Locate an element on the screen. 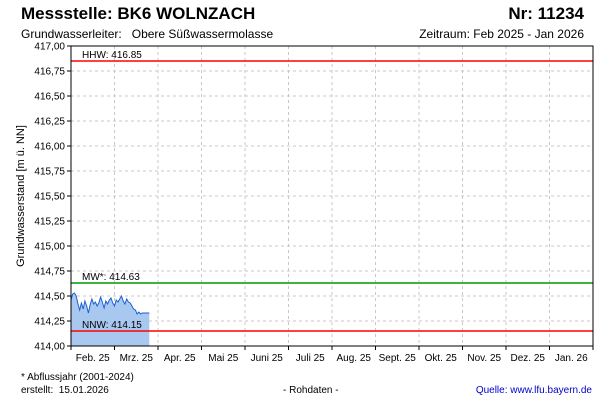  y-tick-label: 414,00 is located at coordinates (49, 347).